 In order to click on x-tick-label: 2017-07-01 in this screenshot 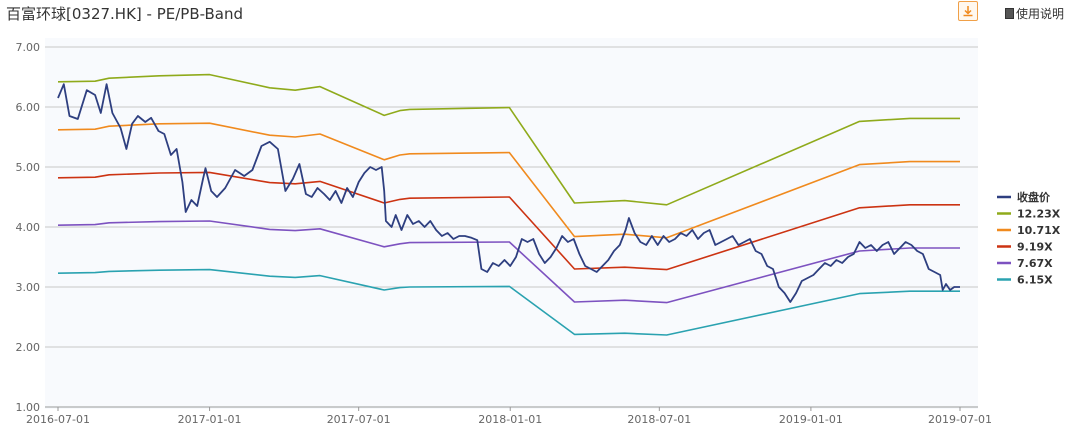, I will do `click(359, 419)`.